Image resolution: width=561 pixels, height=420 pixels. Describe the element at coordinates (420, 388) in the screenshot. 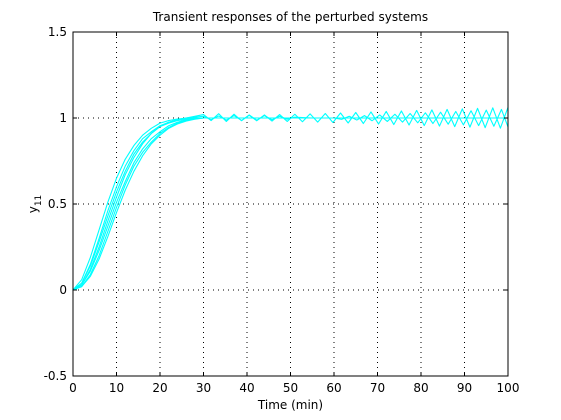

I see `x-tick-label: 80` at that location.